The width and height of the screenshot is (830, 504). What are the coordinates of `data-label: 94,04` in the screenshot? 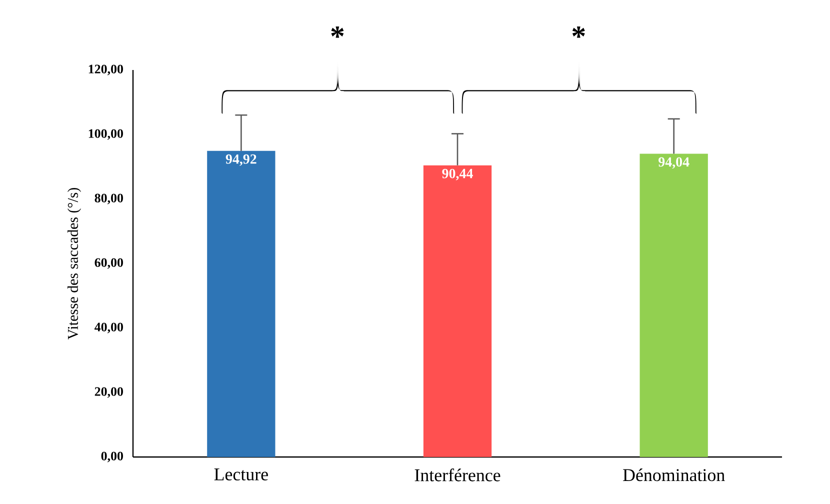 It's located at (674, 163).